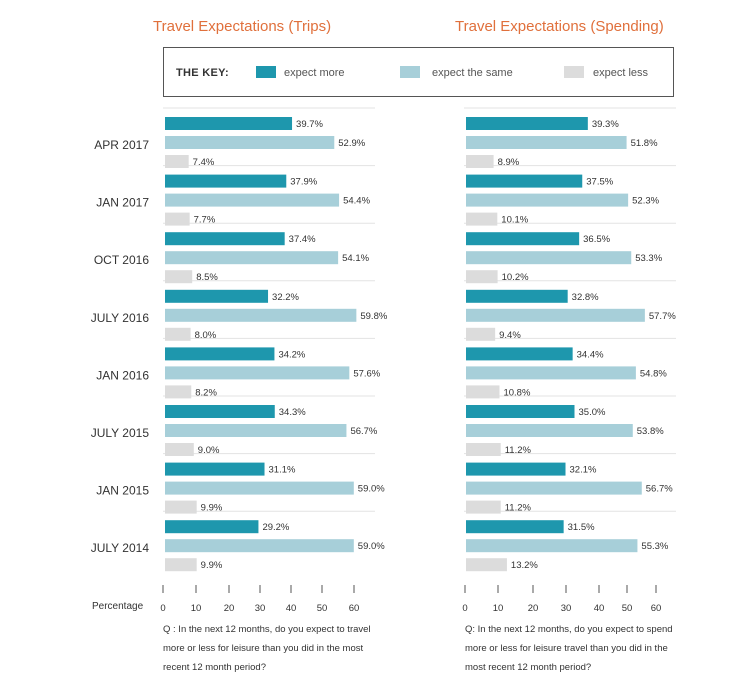 This screenshot has height=694, width=750. Describe the element at coordinates (260, 608) in the screenshot. I see `x-tick-label: 30` at that location.